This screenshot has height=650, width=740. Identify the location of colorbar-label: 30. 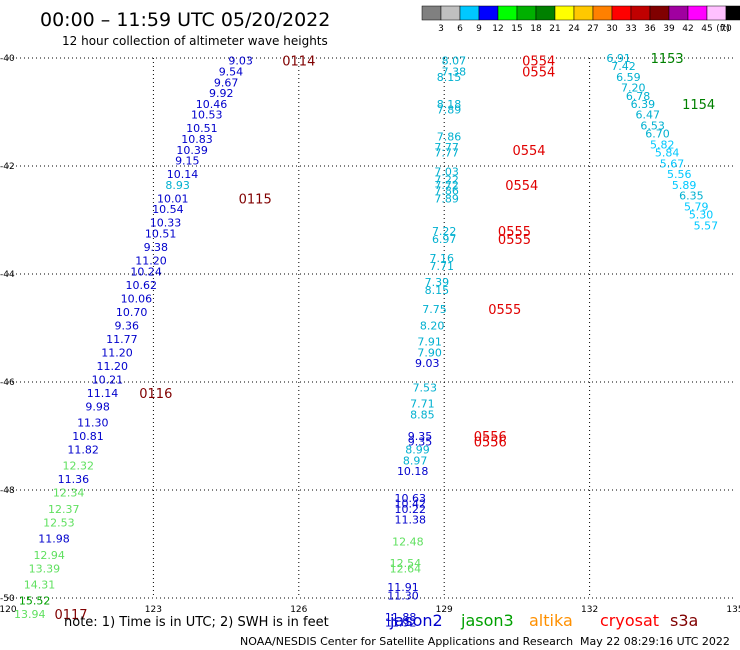
(612, 29).